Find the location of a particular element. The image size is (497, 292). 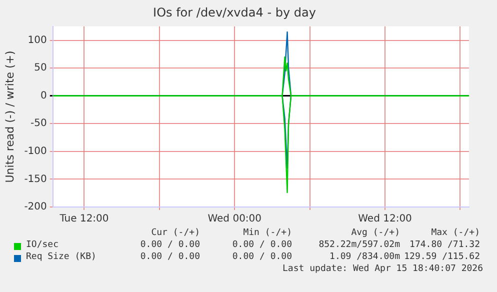

x-tick-label: Wed 12:00 is located at coordinates (385, 219).